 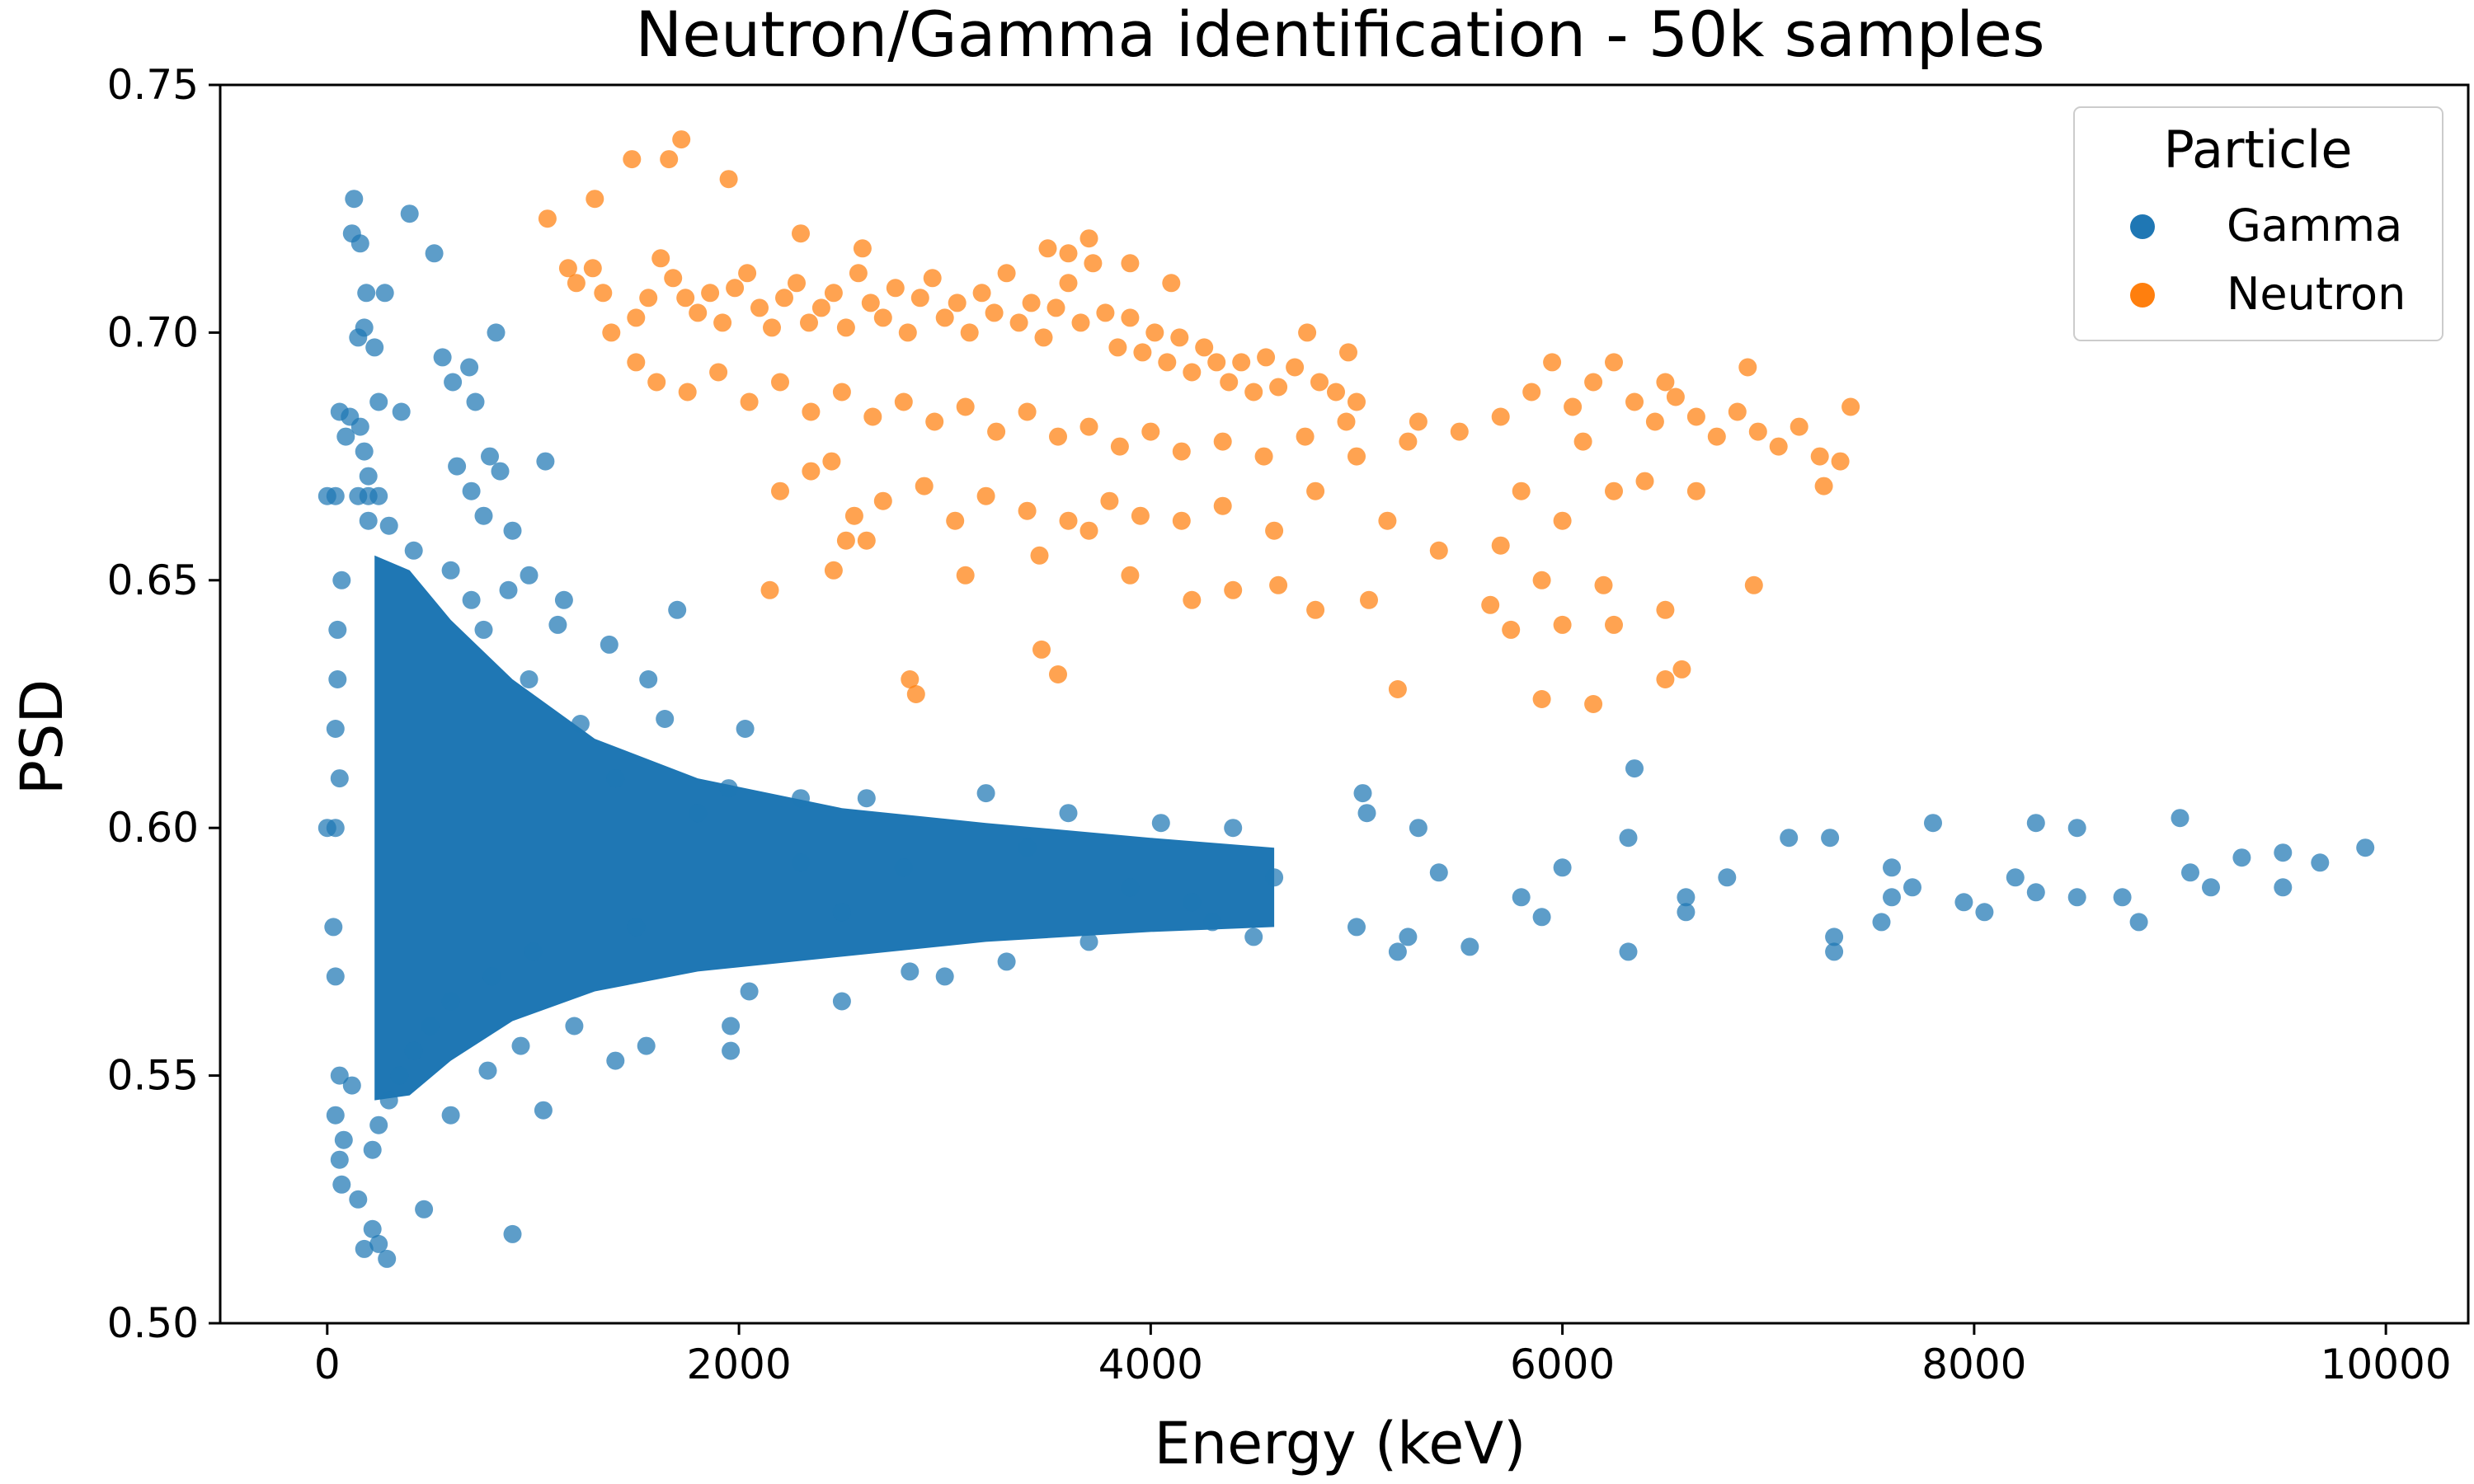 I want to click on y-tick-label: 0.75, so click(x=153, y=85).